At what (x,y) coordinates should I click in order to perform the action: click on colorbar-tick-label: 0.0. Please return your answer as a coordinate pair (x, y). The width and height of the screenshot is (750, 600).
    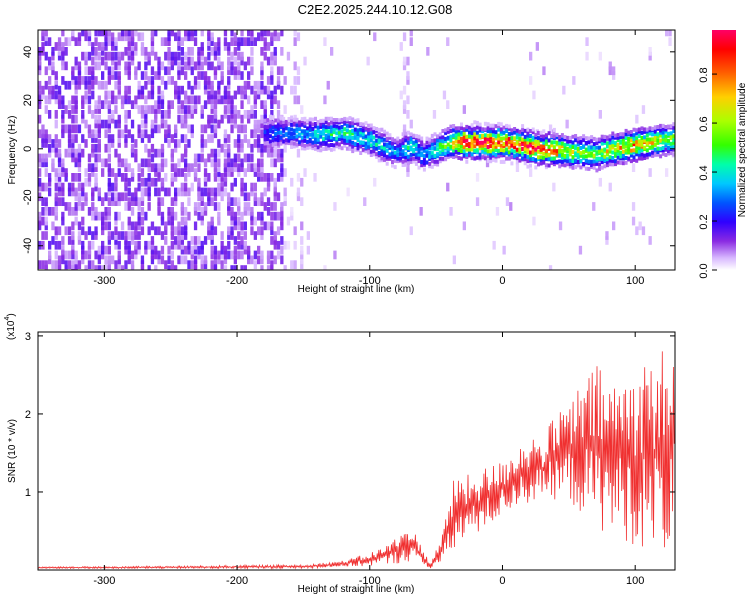
    Looking at the image, I should click on (704, 270).